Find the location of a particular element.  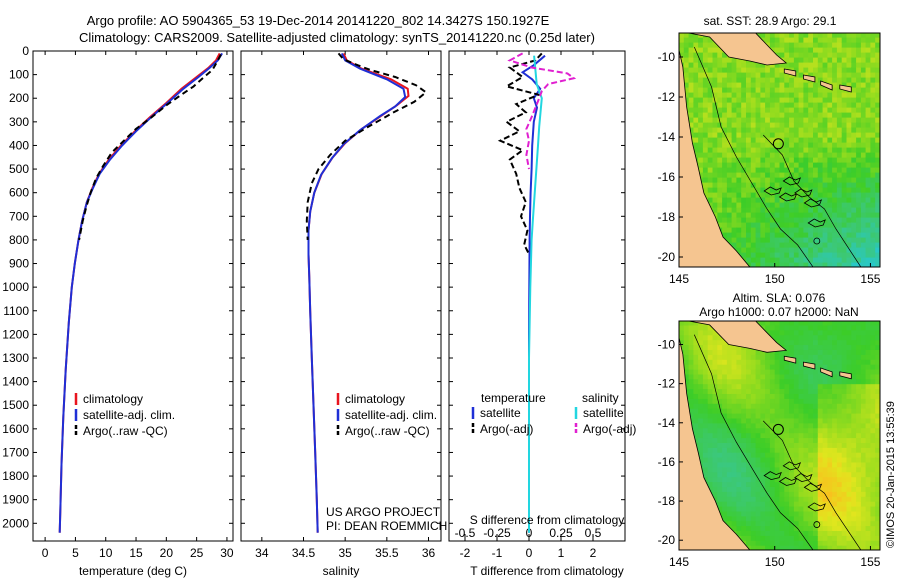

s-x-tick-label: -0.25 is located at coordinates (497, 533).